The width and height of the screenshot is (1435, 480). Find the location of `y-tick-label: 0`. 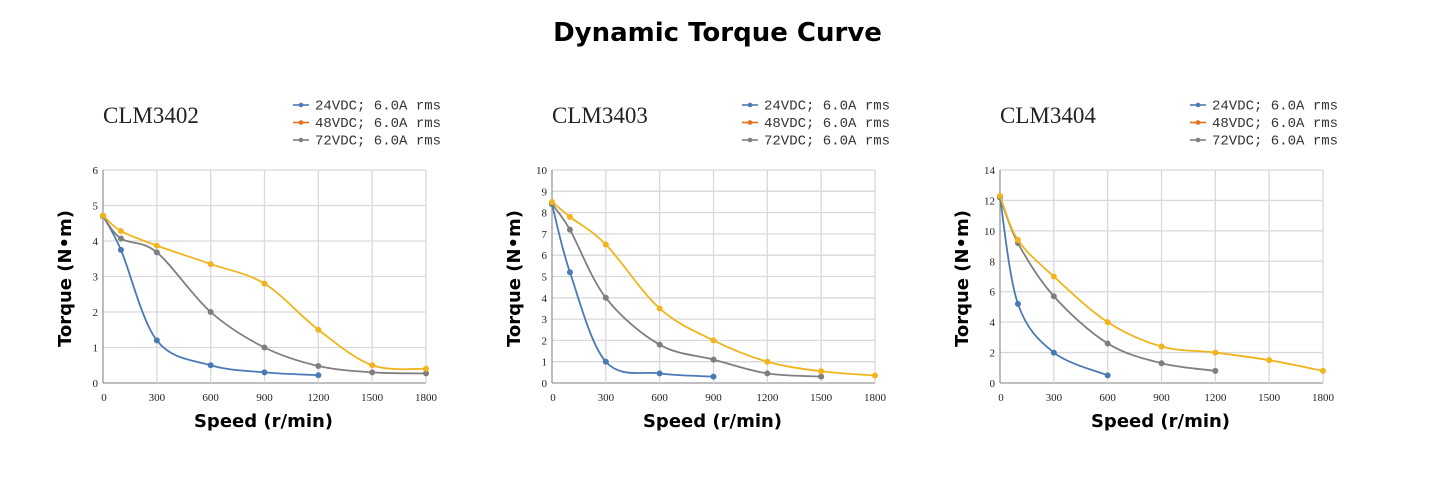

y-tick-label: 0 is located at coordinates (96, 384).